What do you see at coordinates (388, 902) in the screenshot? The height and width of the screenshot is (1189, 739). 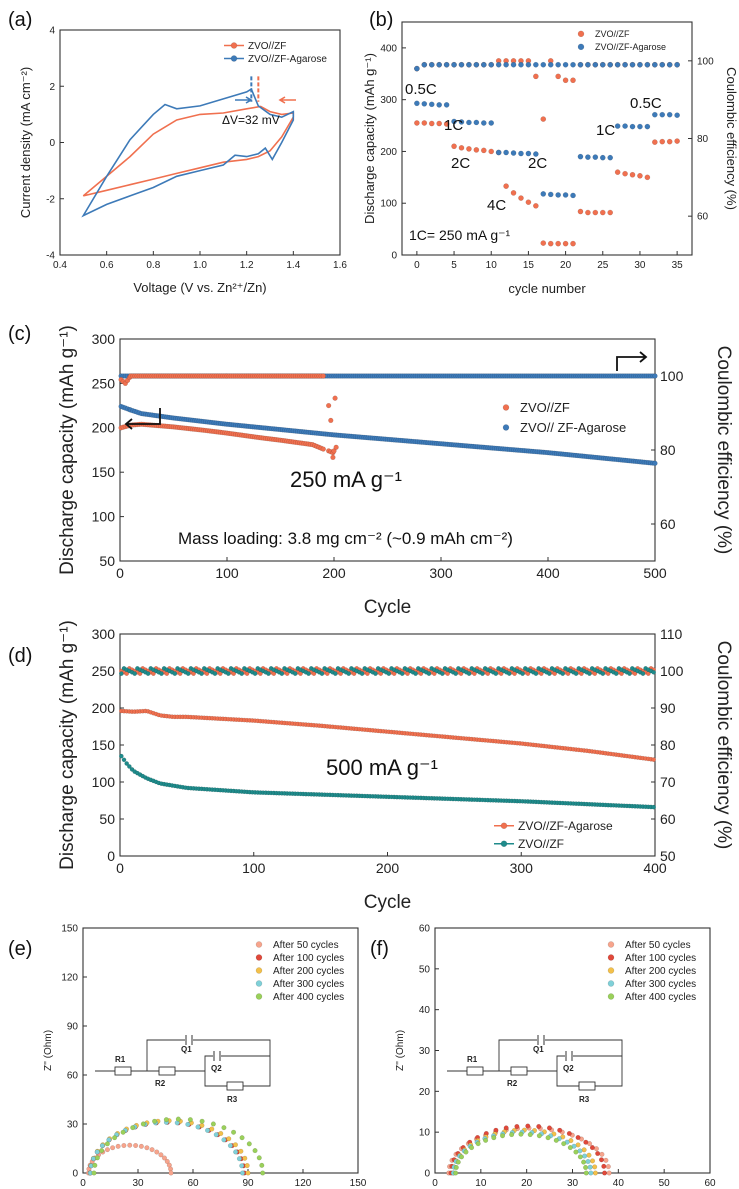 I see `x-axis-label: Cycle` at bounding box center [388, 902].